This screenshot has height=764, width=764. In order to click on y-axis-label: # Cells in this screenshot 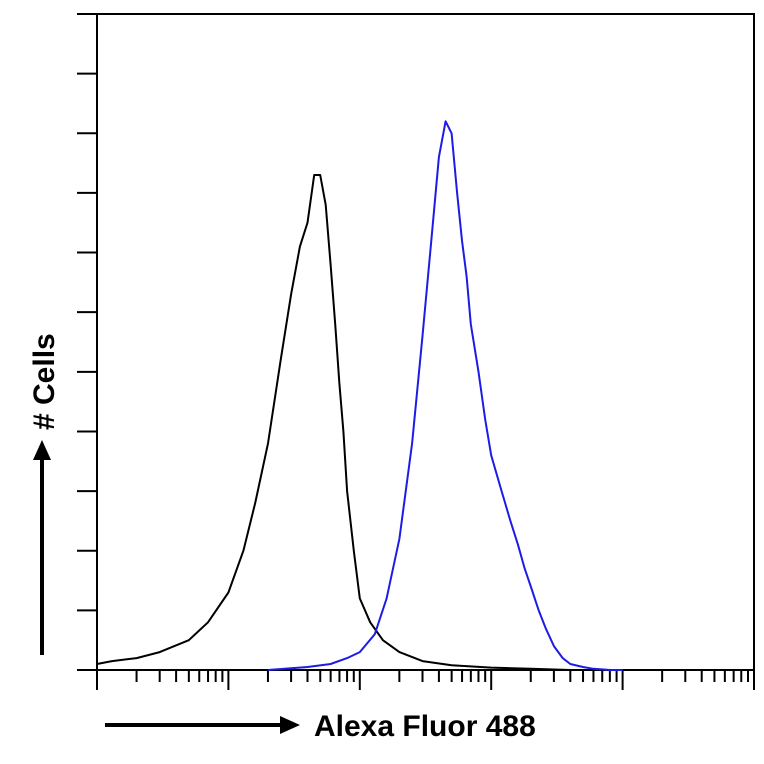, I will do `click(44, 381)`.